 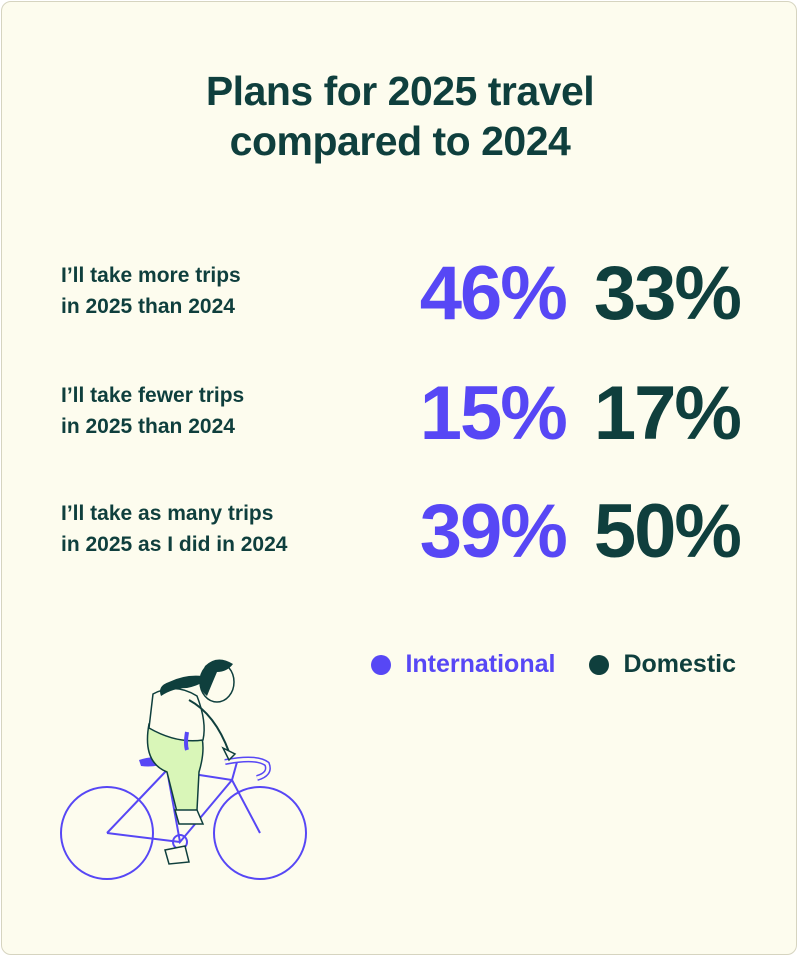 I want to click on international-value: 15%, so click(x=493, y=413).